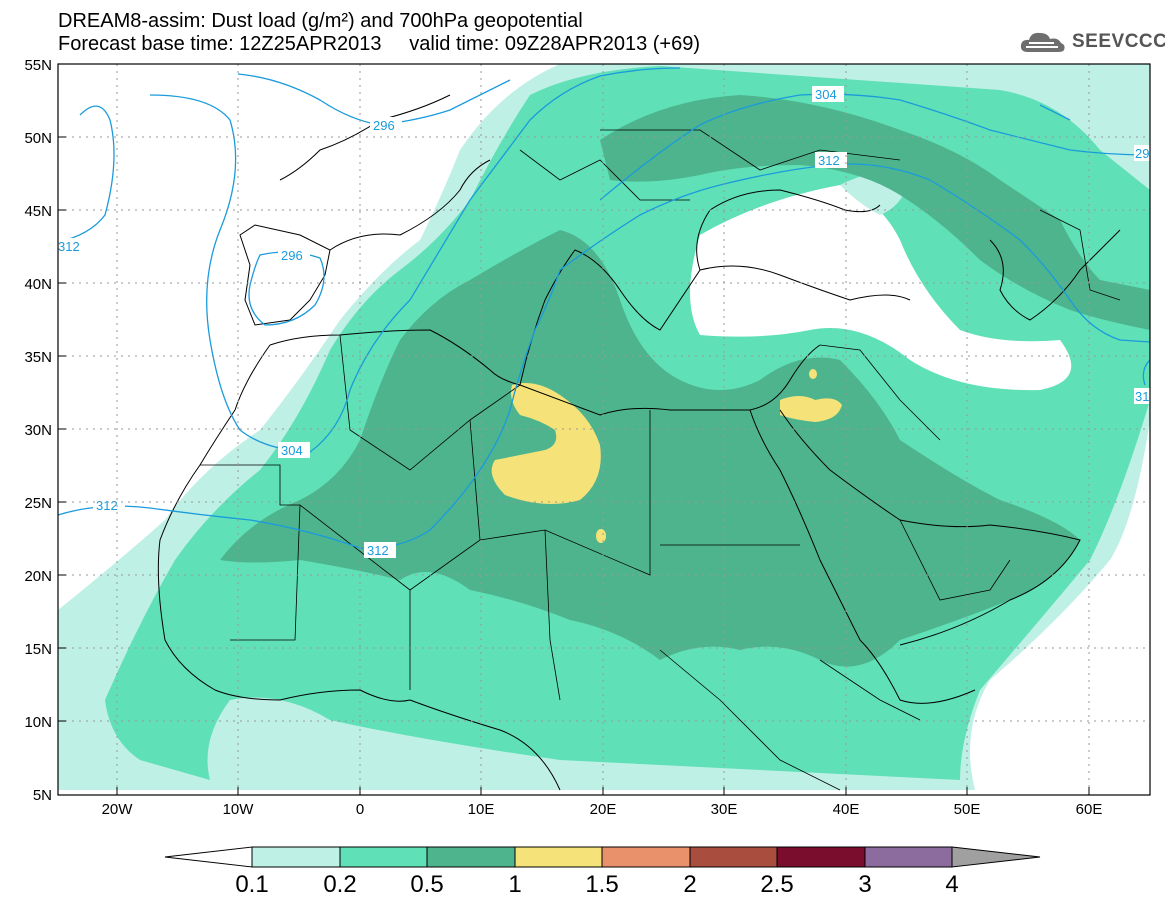  I want to click on dust-shading-max, so click(666, 456).